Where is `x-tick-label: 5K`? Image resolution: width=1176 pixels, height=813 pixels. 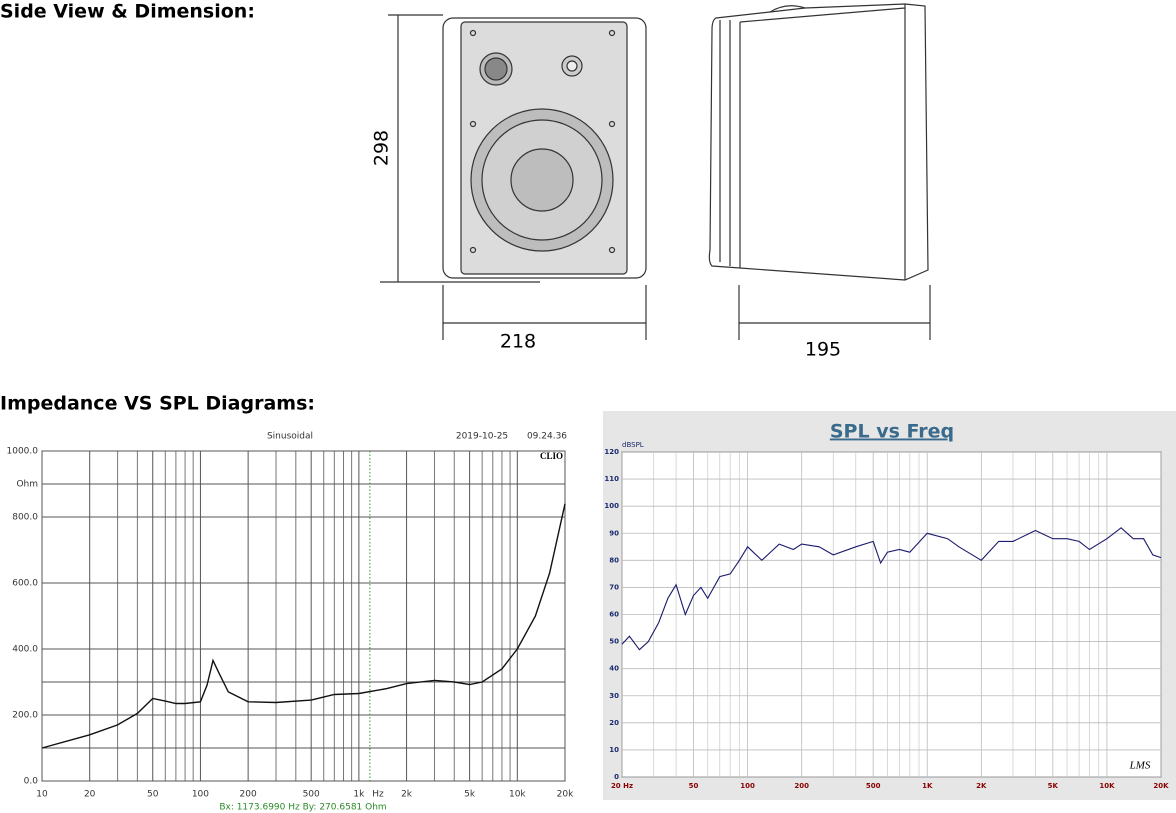 x-tick-label: 5K is located at coordinates (1053, 786).